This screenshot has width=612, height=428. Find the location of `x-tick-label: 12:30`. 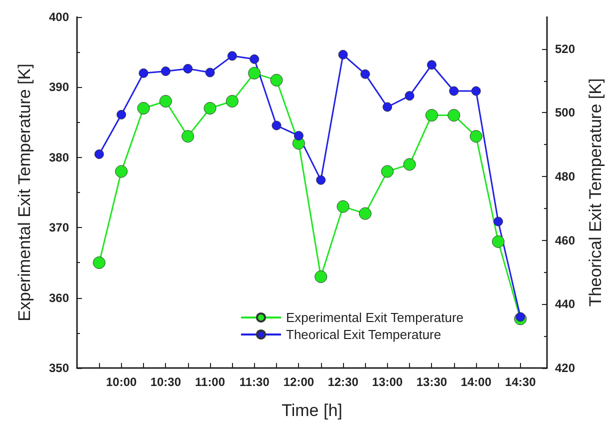

x-tick-label: 12:30 is located at coordinates (343, 382).